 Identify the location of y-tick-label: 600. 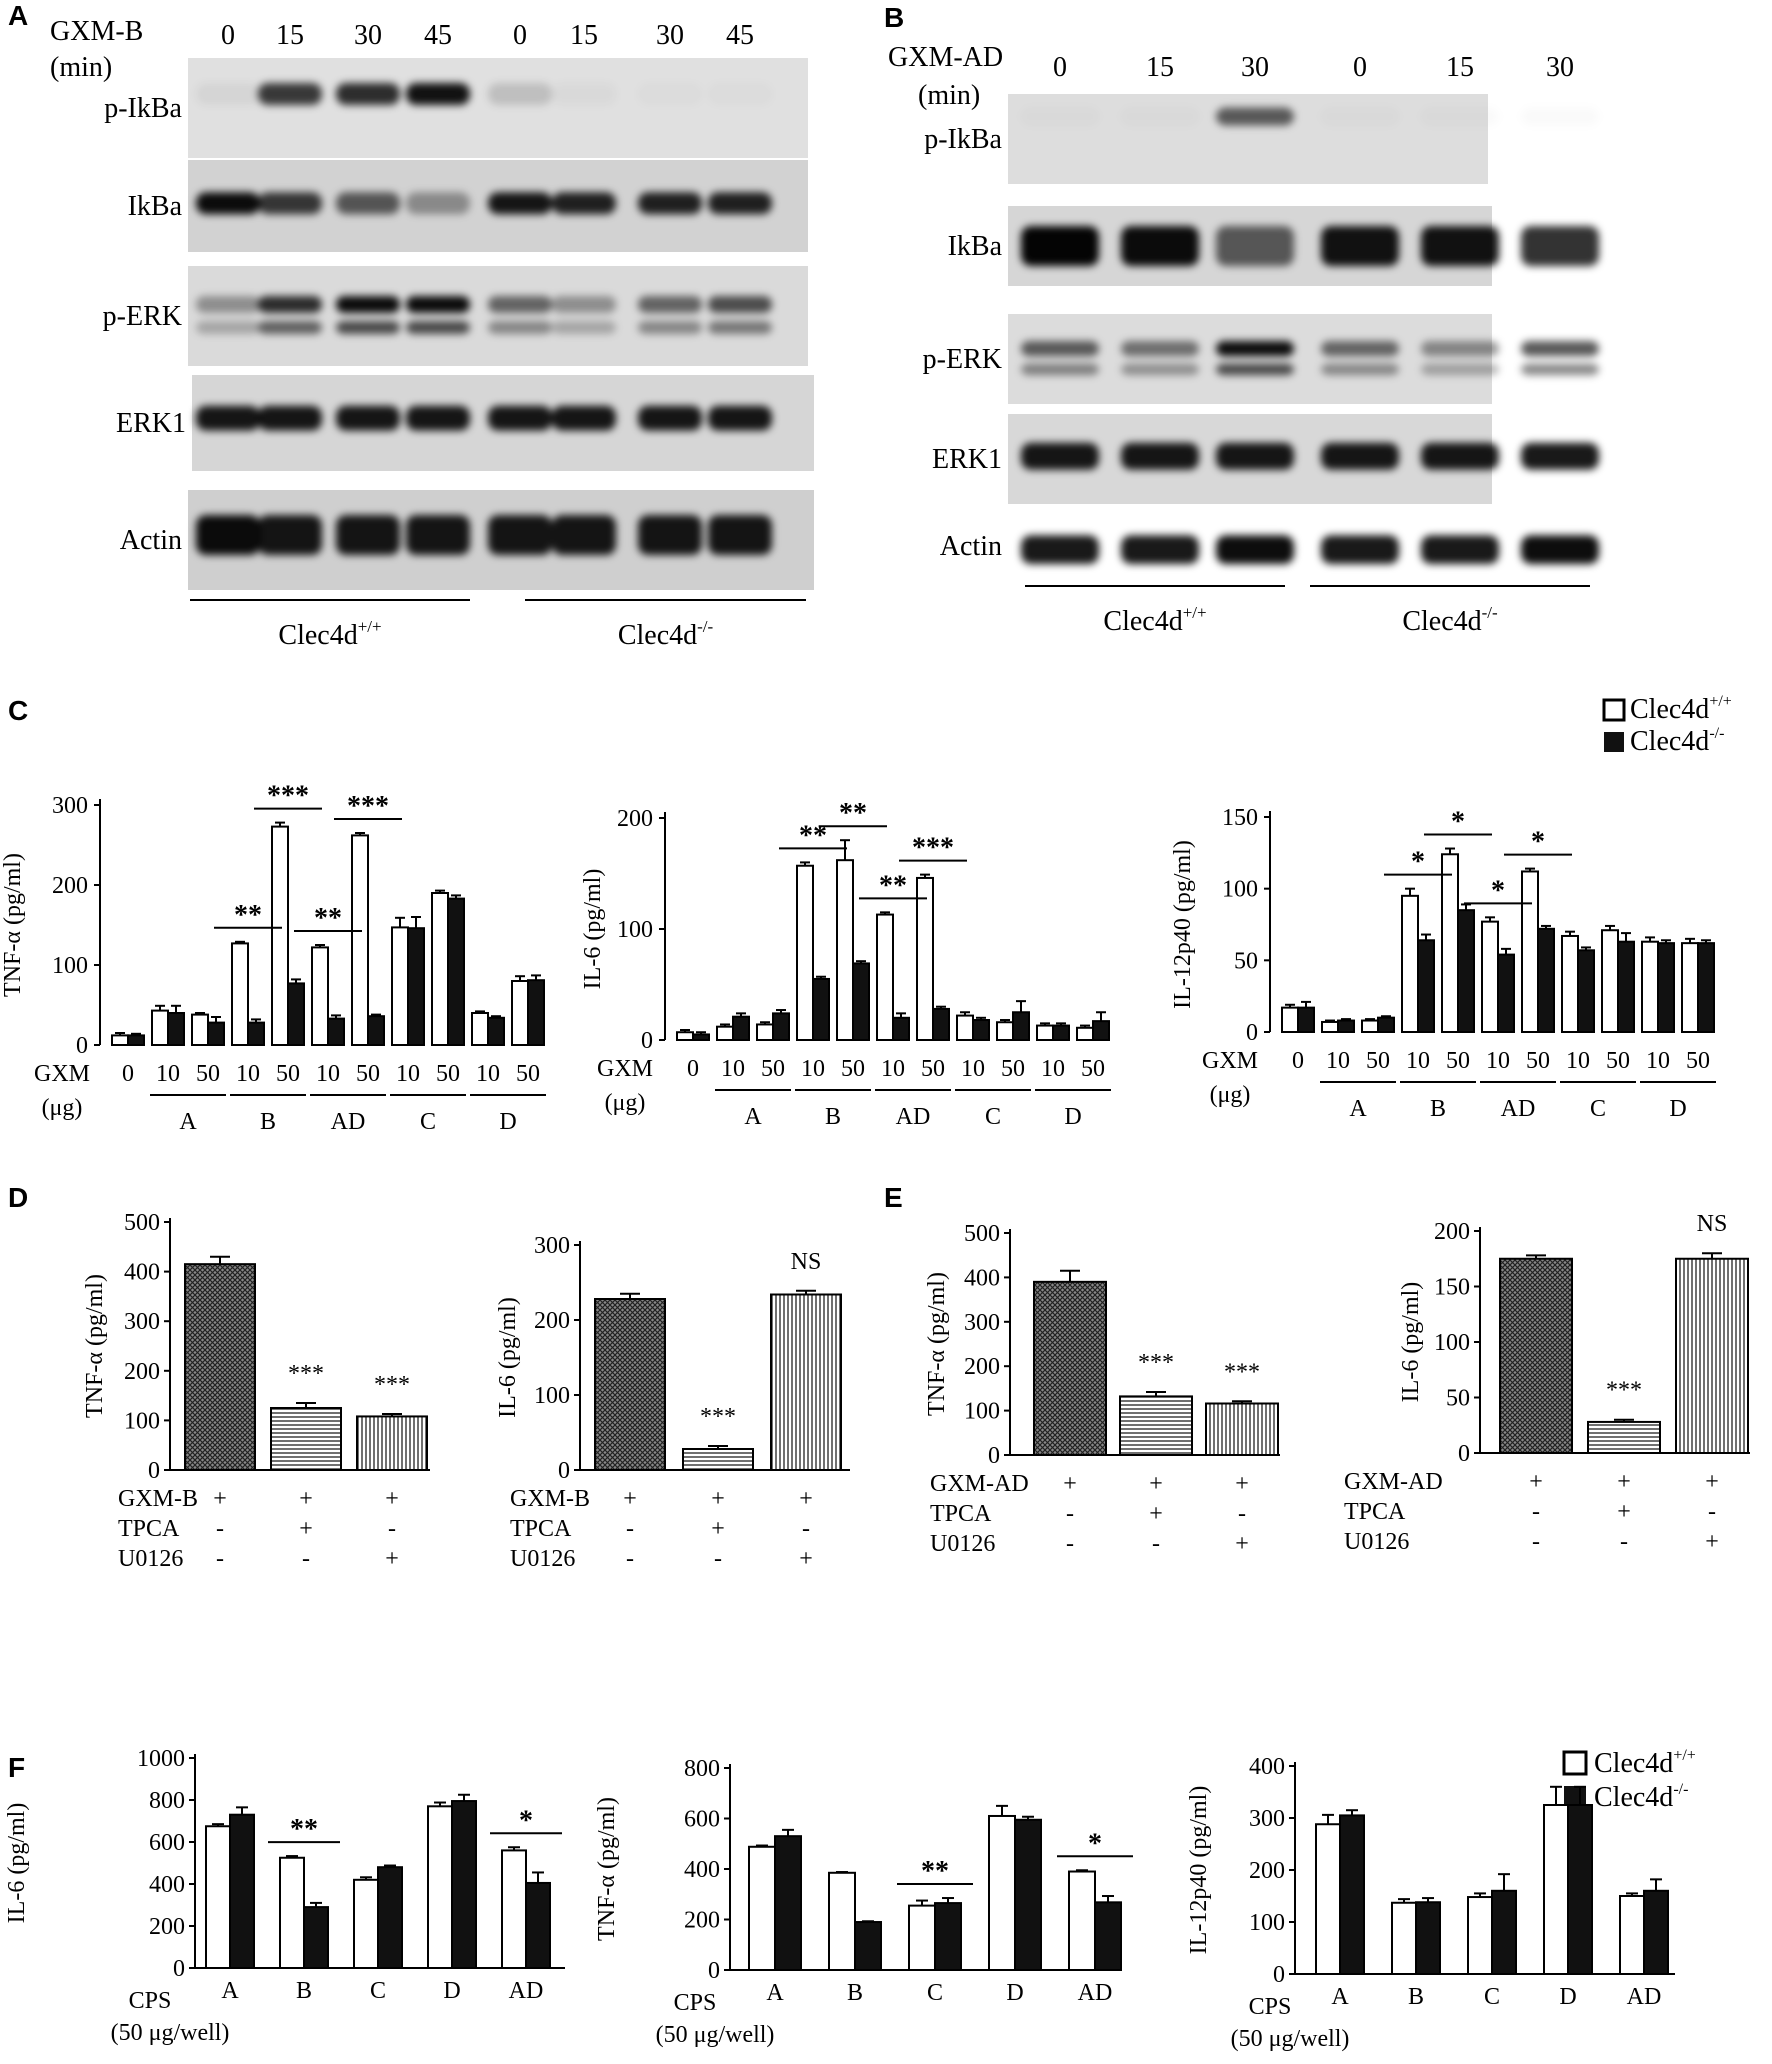
(702, 1820).